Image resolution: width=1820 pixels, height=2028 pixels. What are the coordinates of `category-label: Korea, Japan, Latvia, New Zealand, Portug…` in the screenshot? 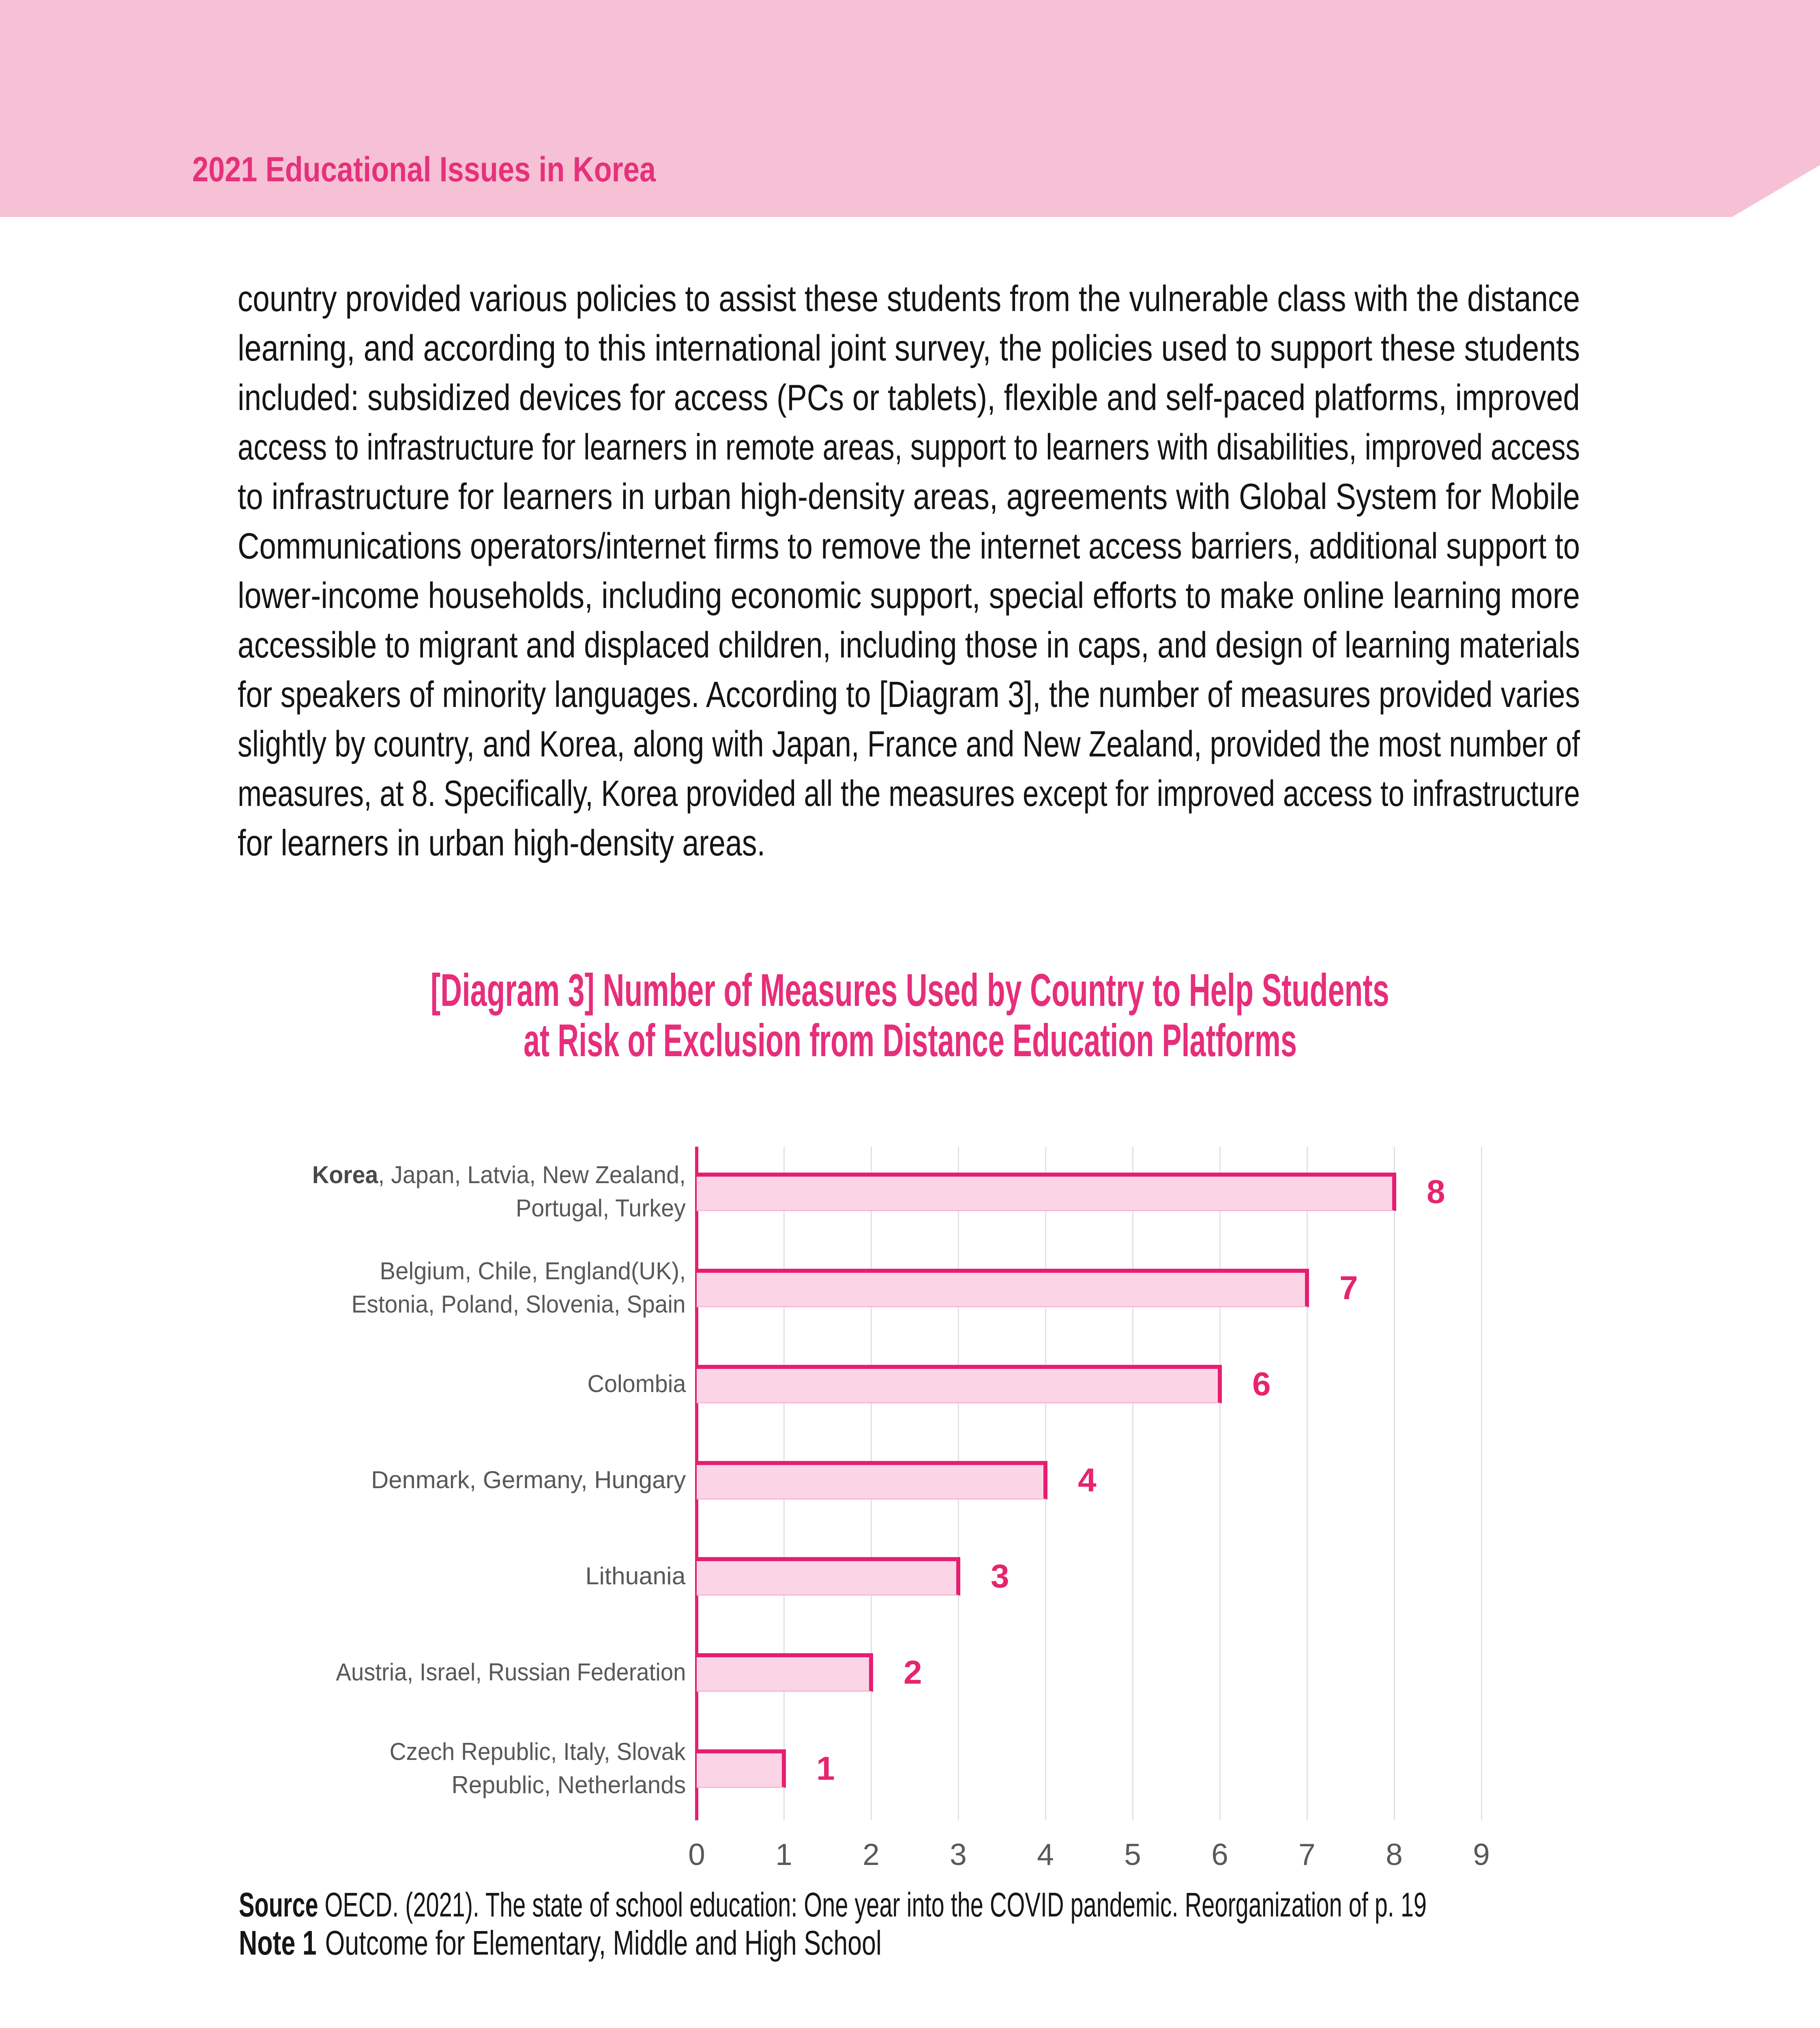 It's located at (402, 1192).